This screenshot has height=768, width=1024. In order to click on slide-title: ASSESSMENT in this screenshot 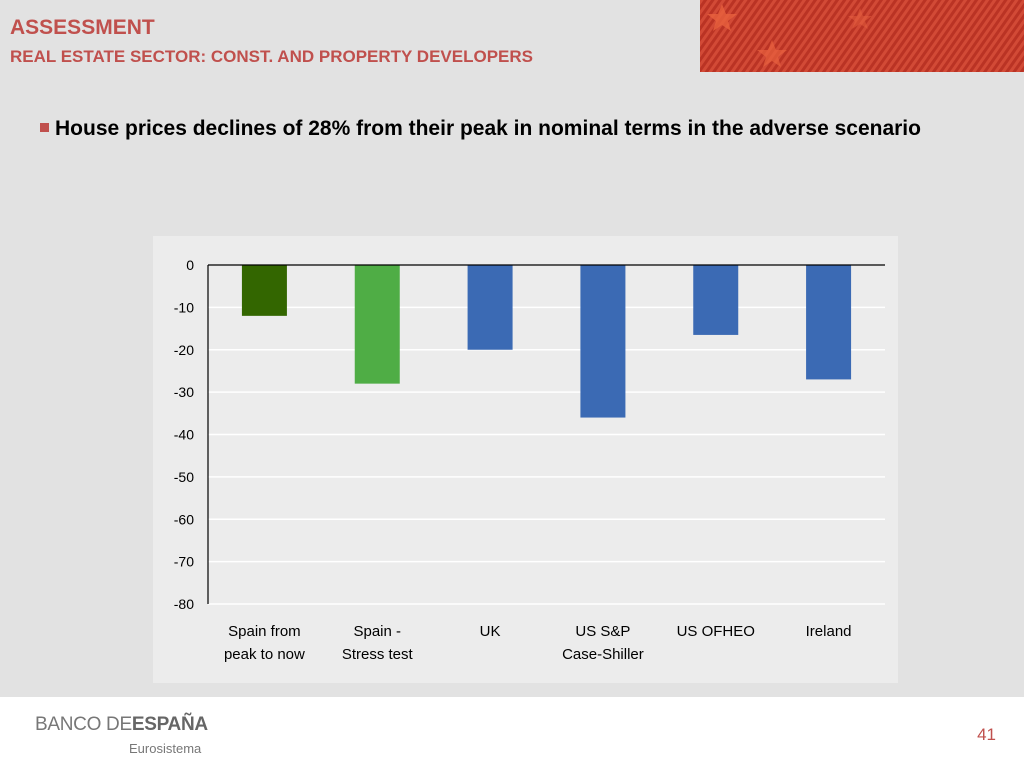, I will do `click(82, 27)`.